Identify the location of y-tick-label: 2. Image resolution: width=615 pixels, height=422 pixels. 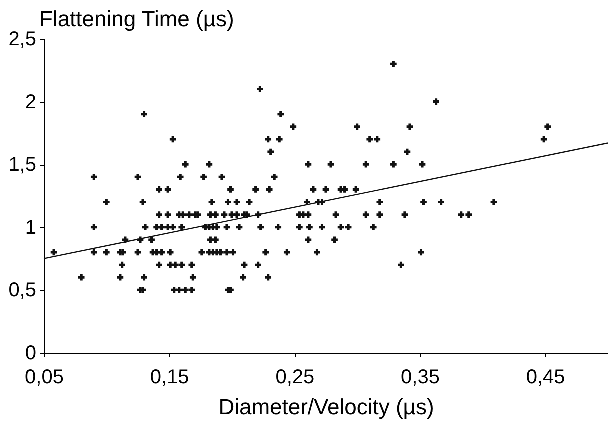
(30, 102).